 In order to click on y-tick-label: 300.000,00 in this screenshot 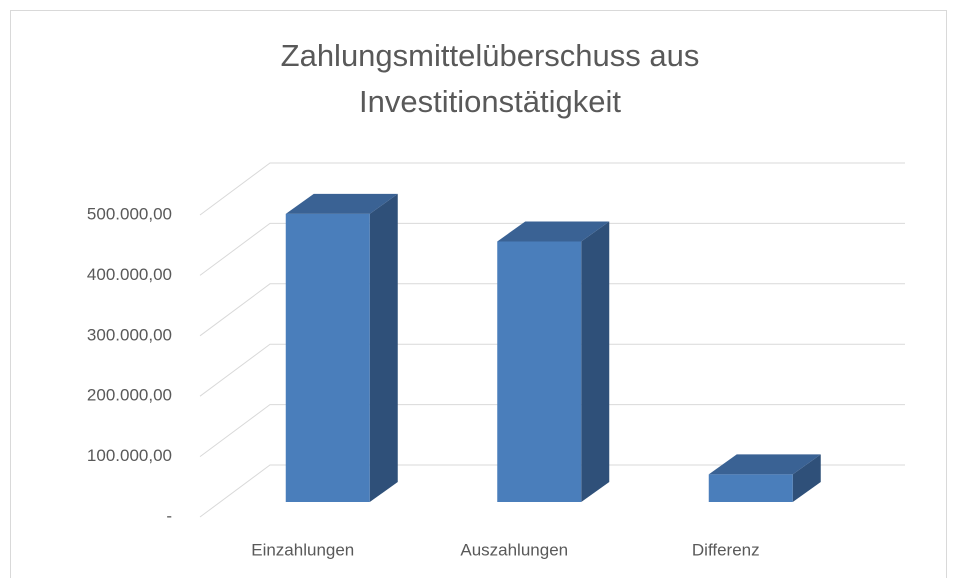, I will do `click(129, 334)`.